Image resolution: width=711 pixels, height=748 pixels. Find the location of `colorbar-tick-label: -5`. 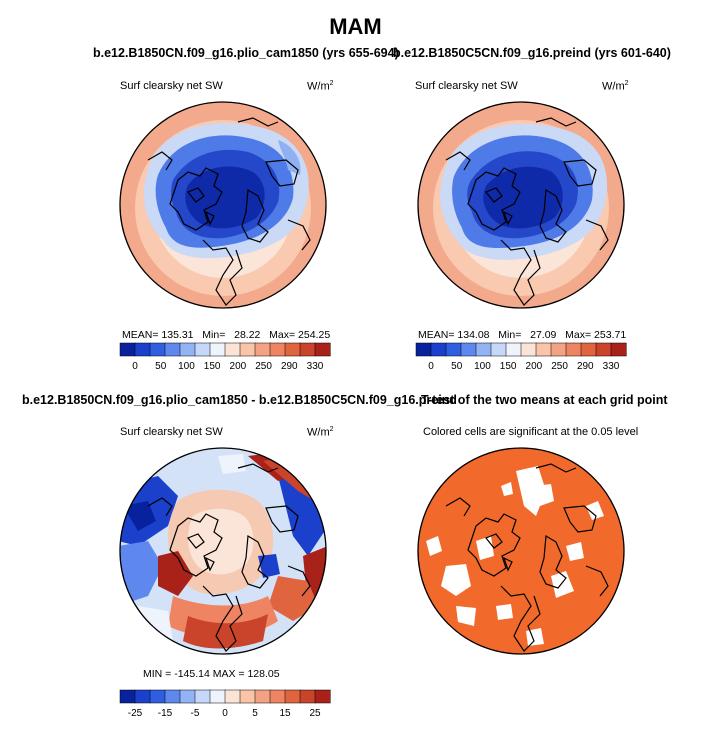

colorbar-tick-label: -5 is located at coordinates (195, 713).